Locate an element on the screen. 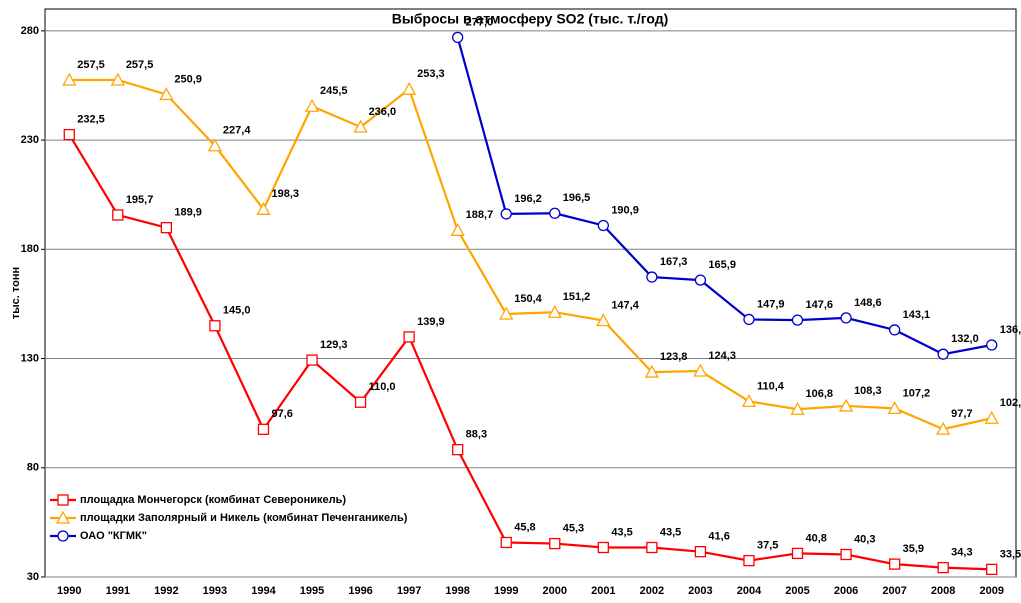  data-label: 227,4 is located at coordinates (237, 131).